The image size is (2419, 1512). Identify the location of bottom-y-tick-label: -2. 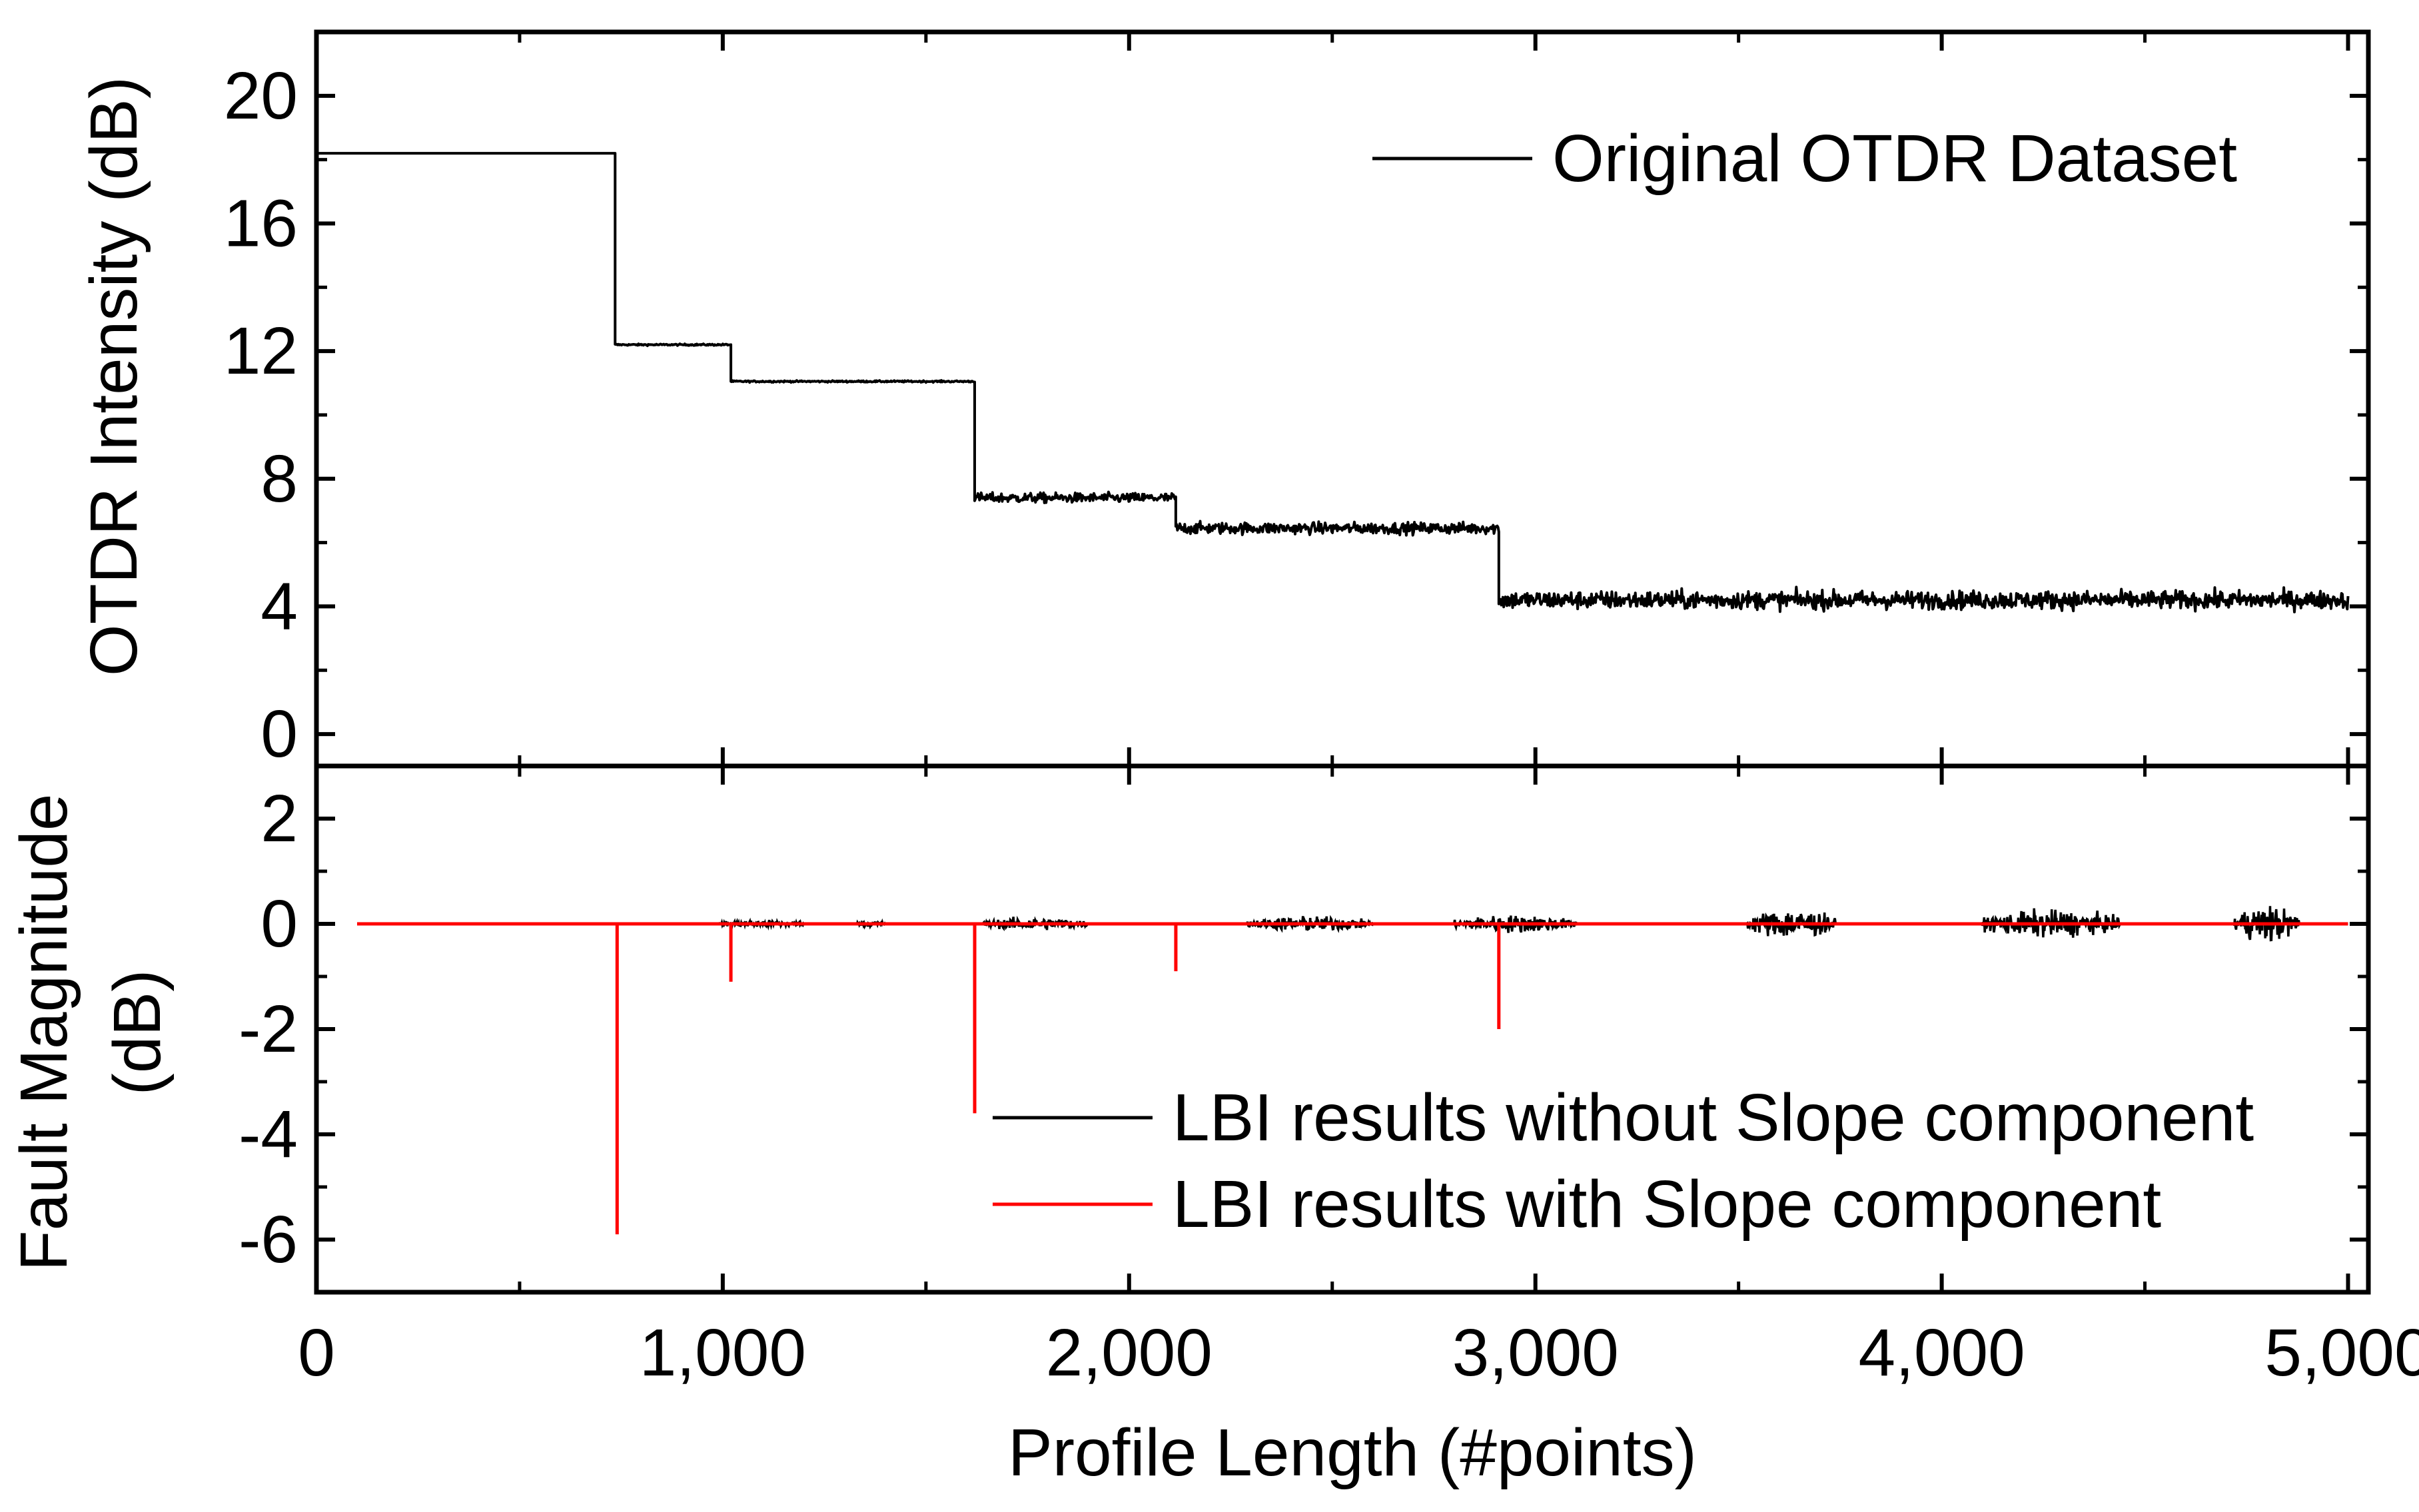
(268, 1029).